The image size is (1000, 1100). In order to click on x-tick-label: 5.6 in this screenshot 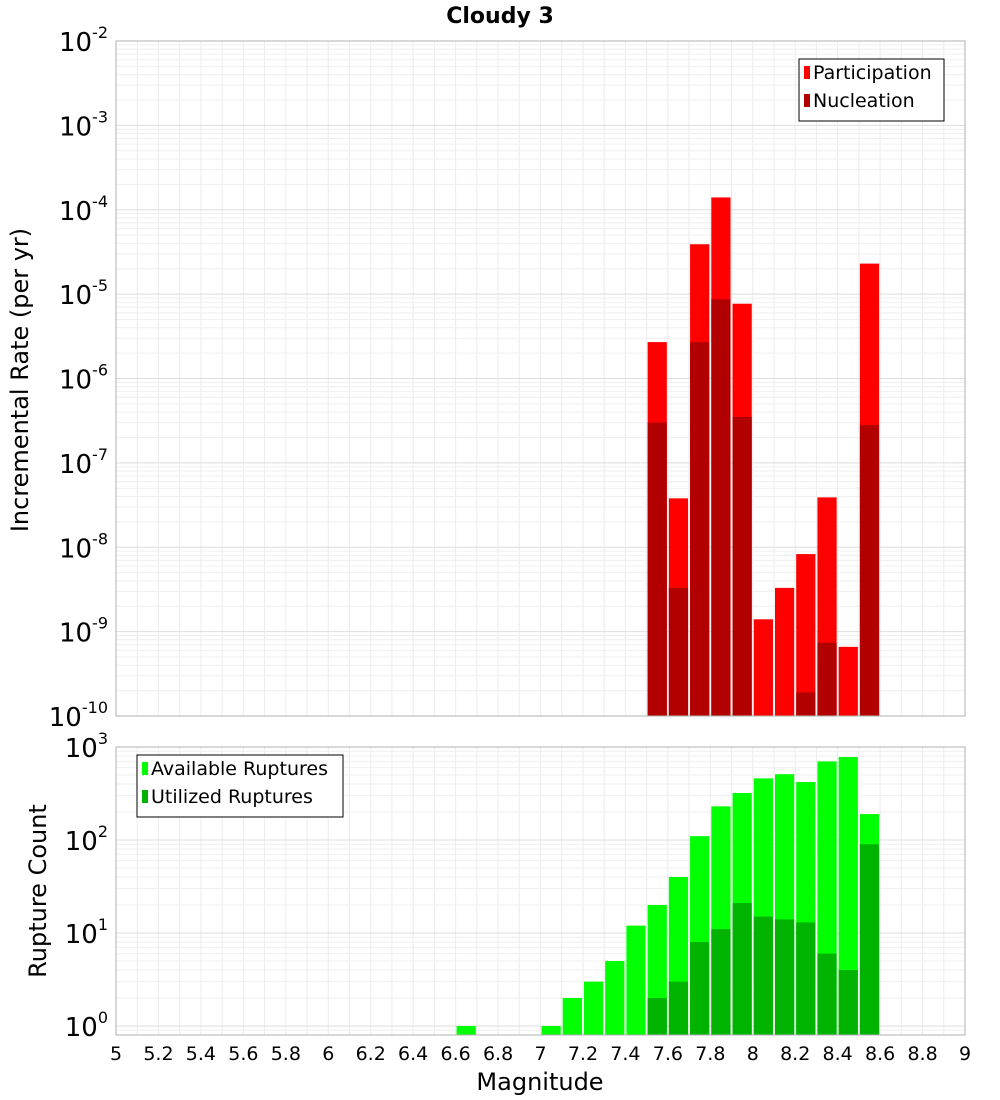, I will do `click(243, 1054)`.